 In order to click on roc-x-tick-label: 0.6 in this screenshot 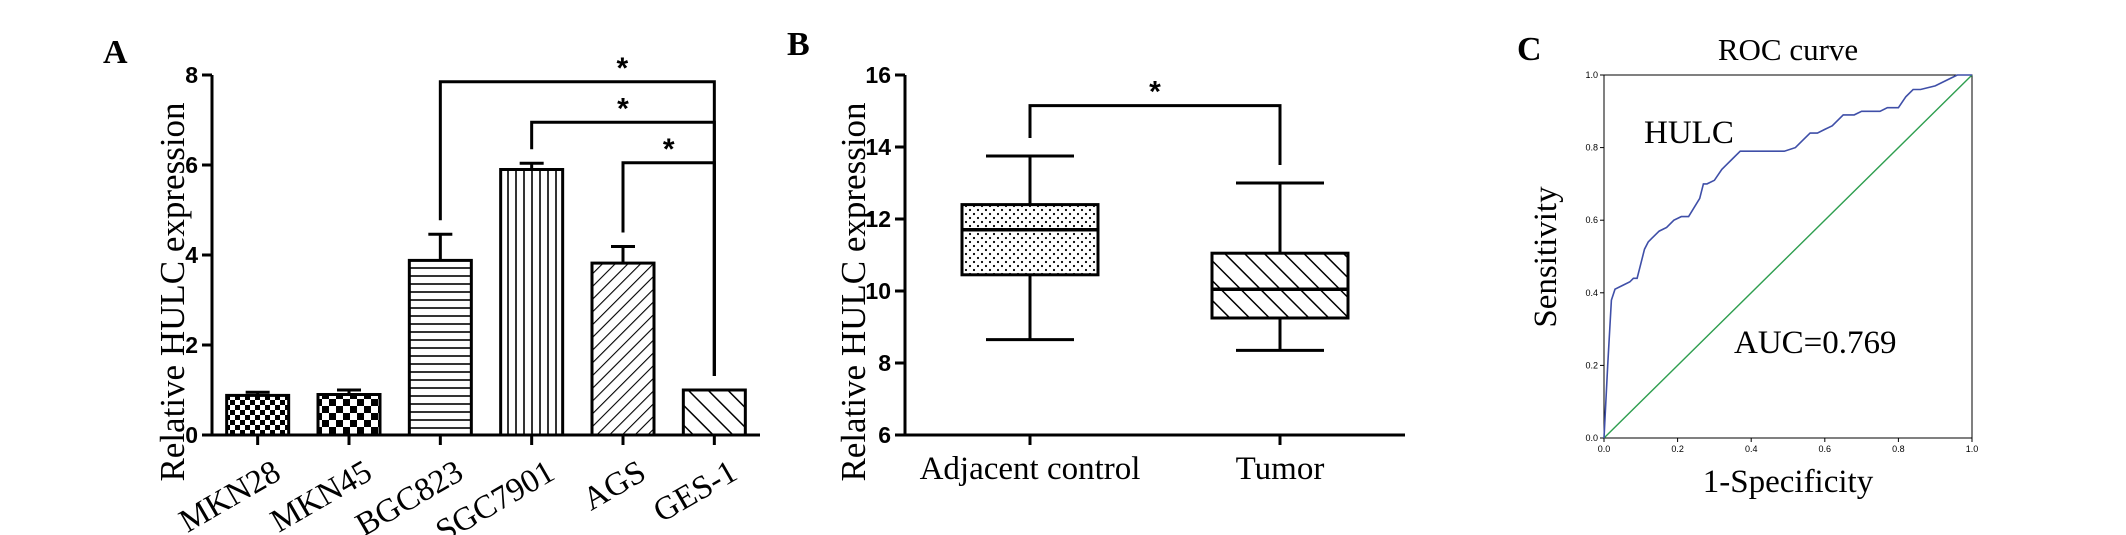, I will do `click(1825, 449)`.